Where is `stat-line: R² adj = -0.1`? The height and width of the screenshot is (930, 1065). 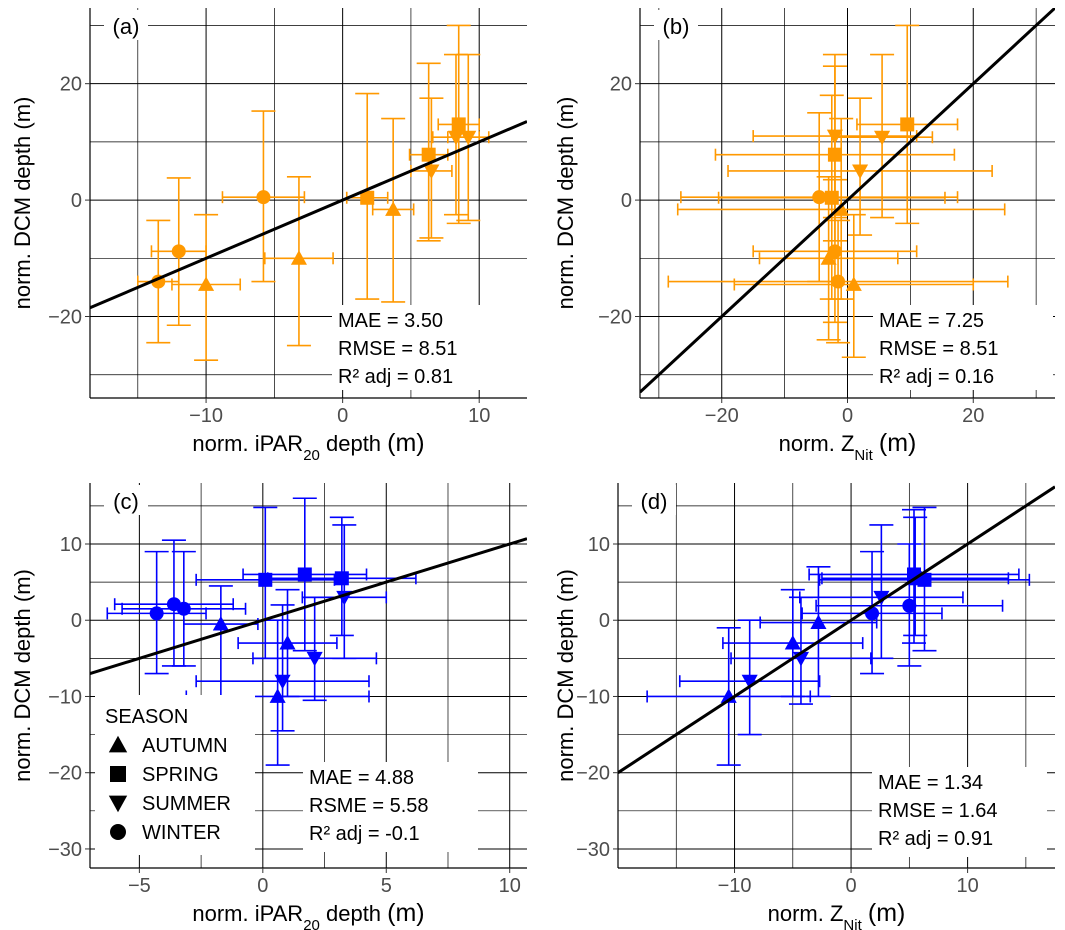 stat-line: R² adj = -0.1 is located at coordinates (364, 834).